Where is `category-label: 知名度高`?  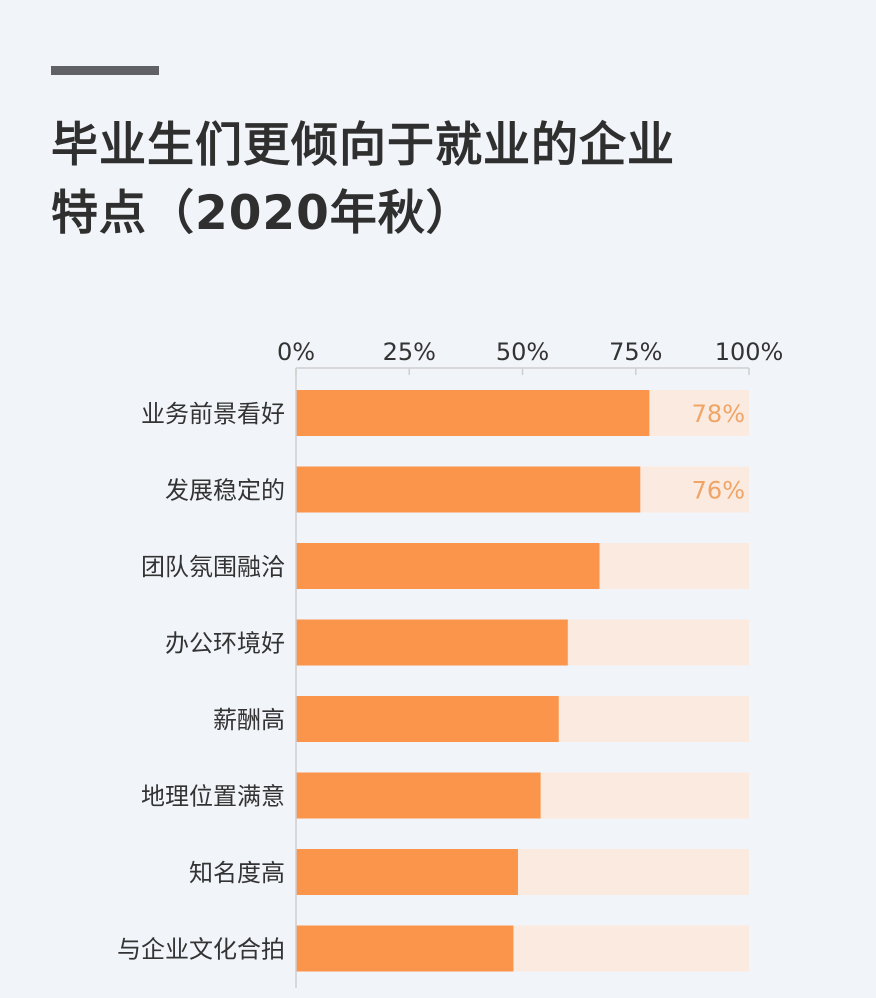
category-label: 知名度高 is located at coordinates (237, 873).